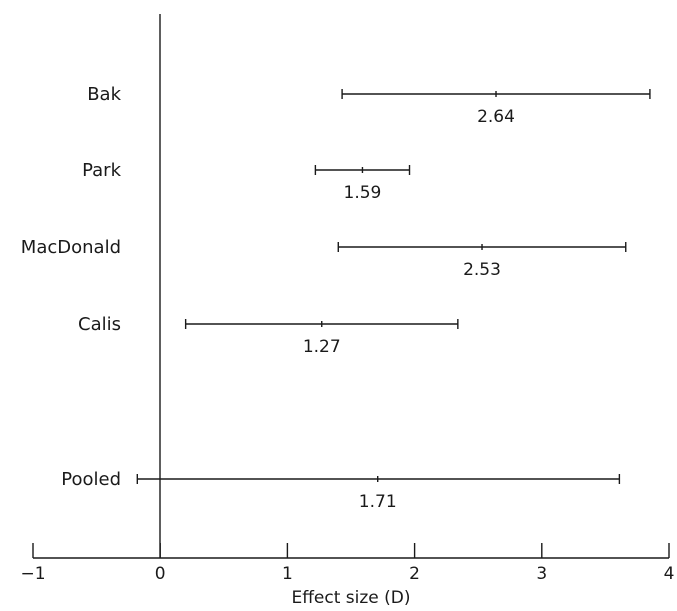  Describe the element at coordinates (287, 574) in the screenshot. I see `x-tick-label: 1` at that location.